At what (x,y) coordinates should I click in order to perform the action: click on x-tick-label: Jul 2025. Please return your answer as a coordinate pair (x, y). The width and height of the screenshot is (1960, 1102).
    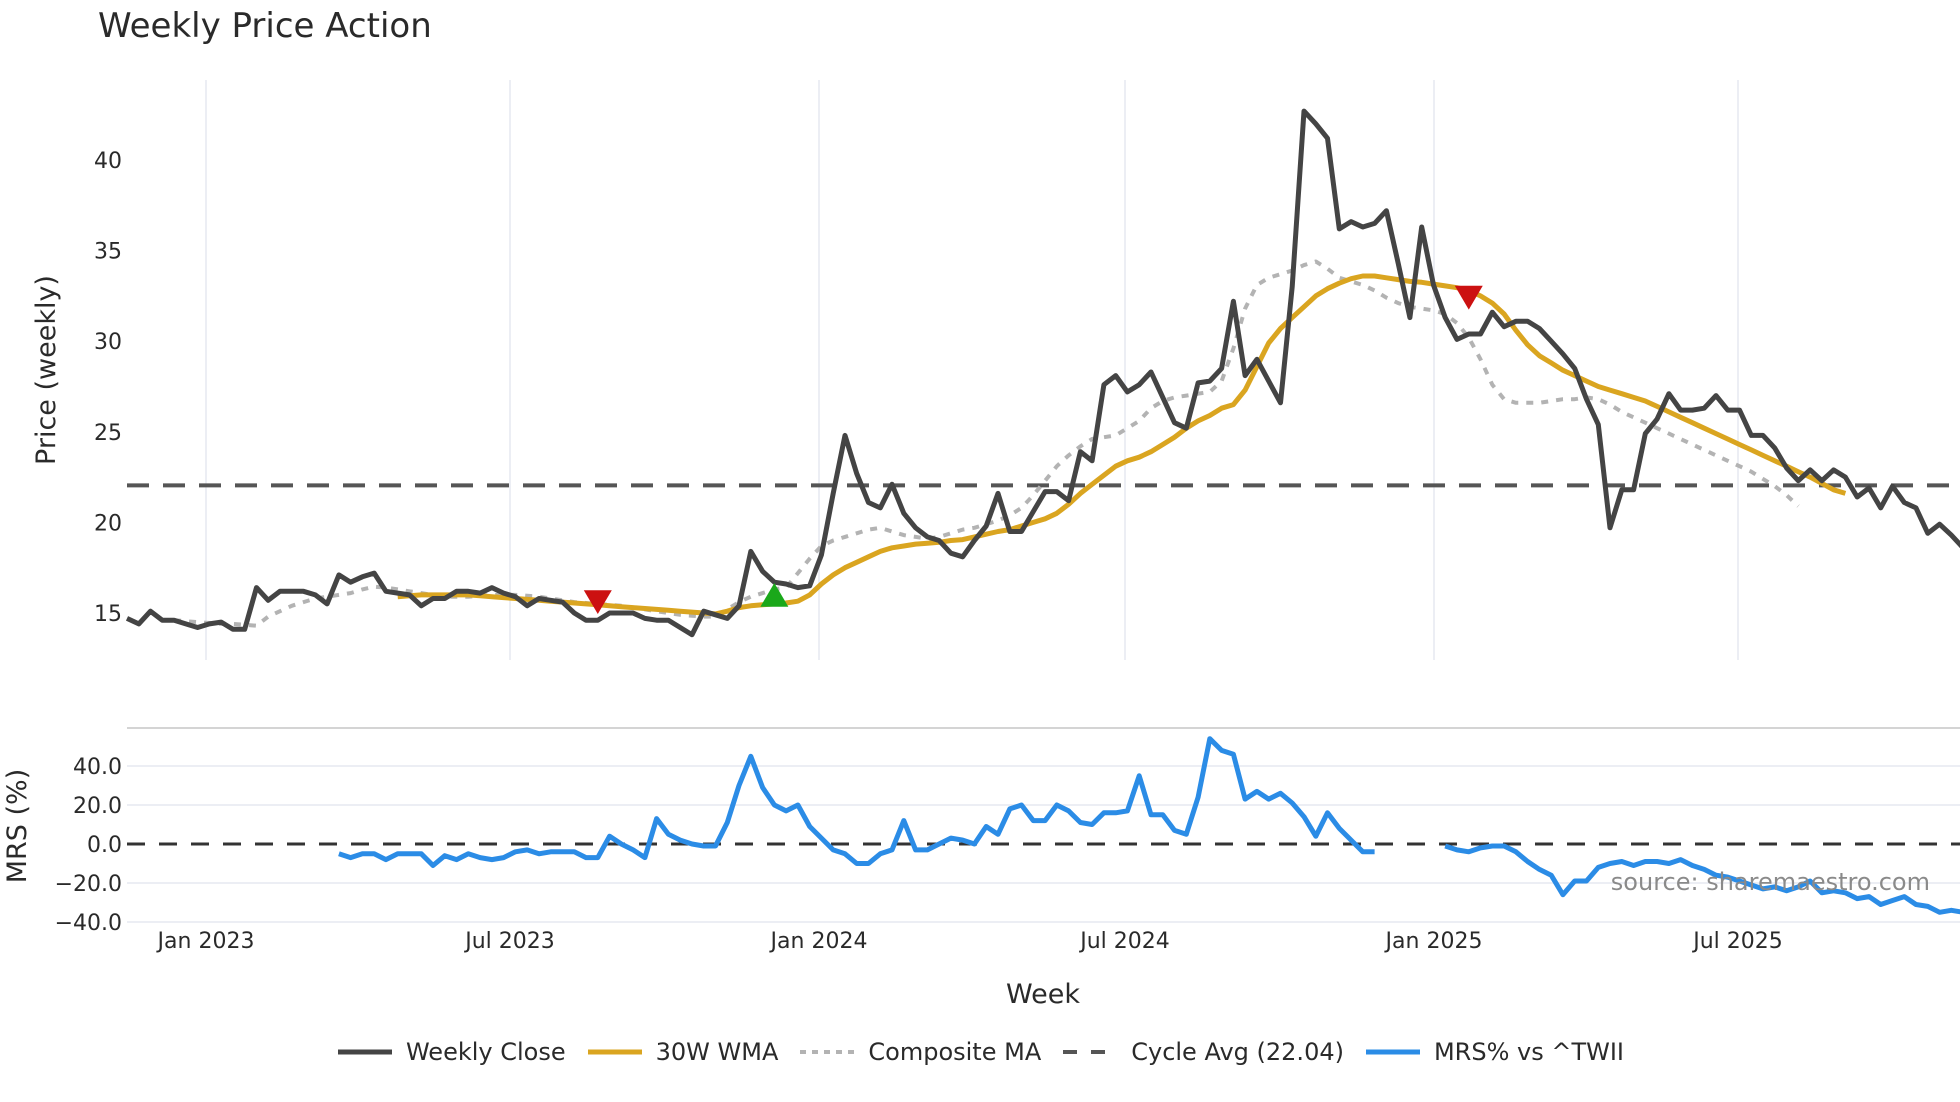
    Looking at the image, I should click on (1737, 941).